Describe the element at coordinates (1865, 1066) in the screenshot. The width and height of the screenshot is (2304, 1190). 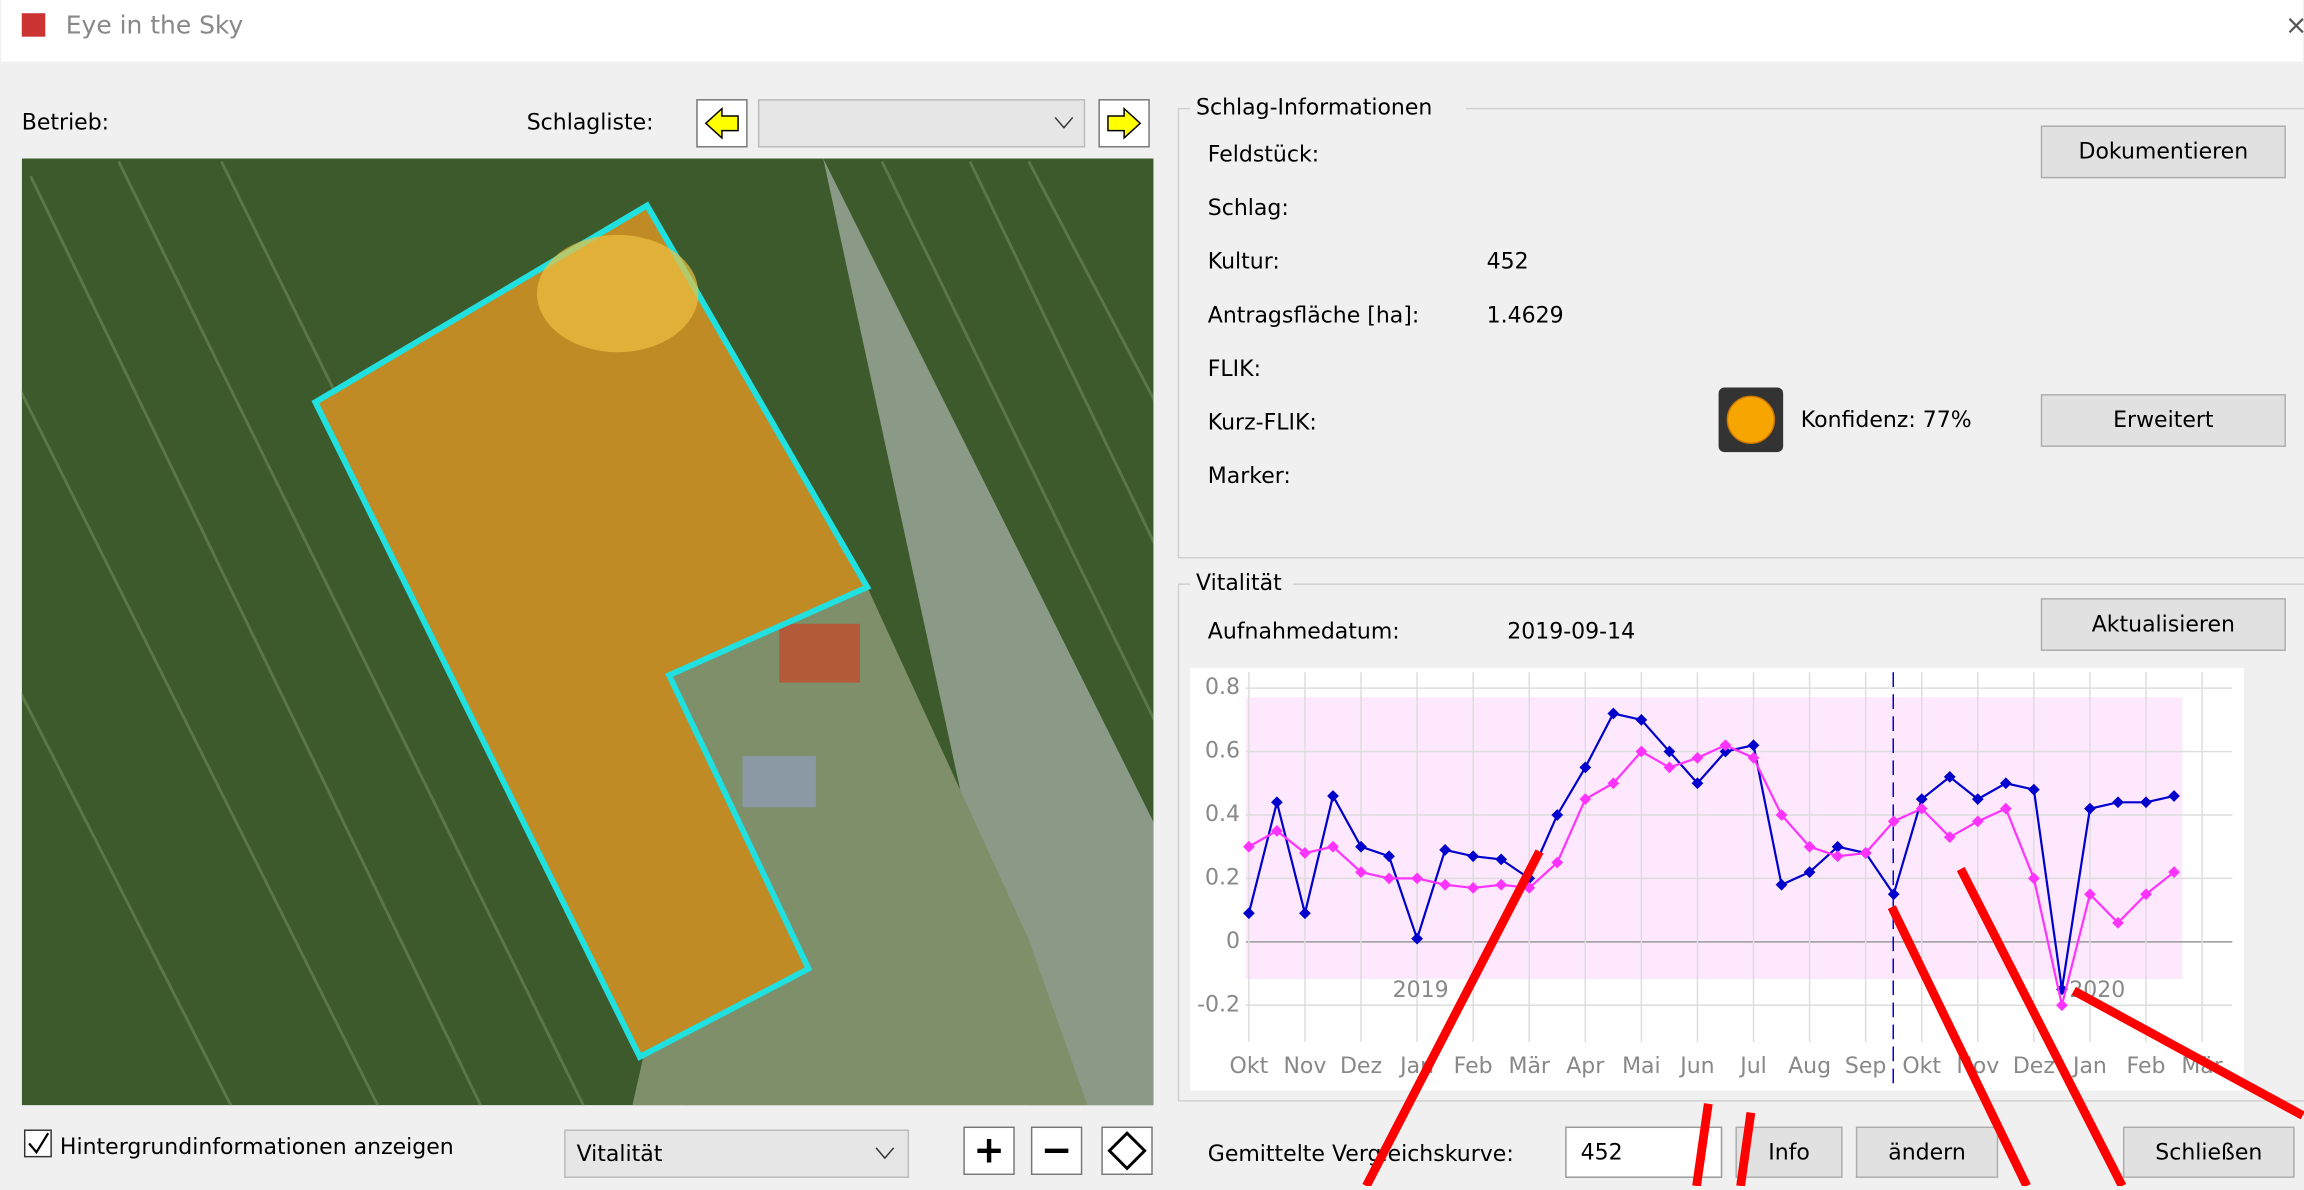
I see `x-tick-label: Sep` at that location.